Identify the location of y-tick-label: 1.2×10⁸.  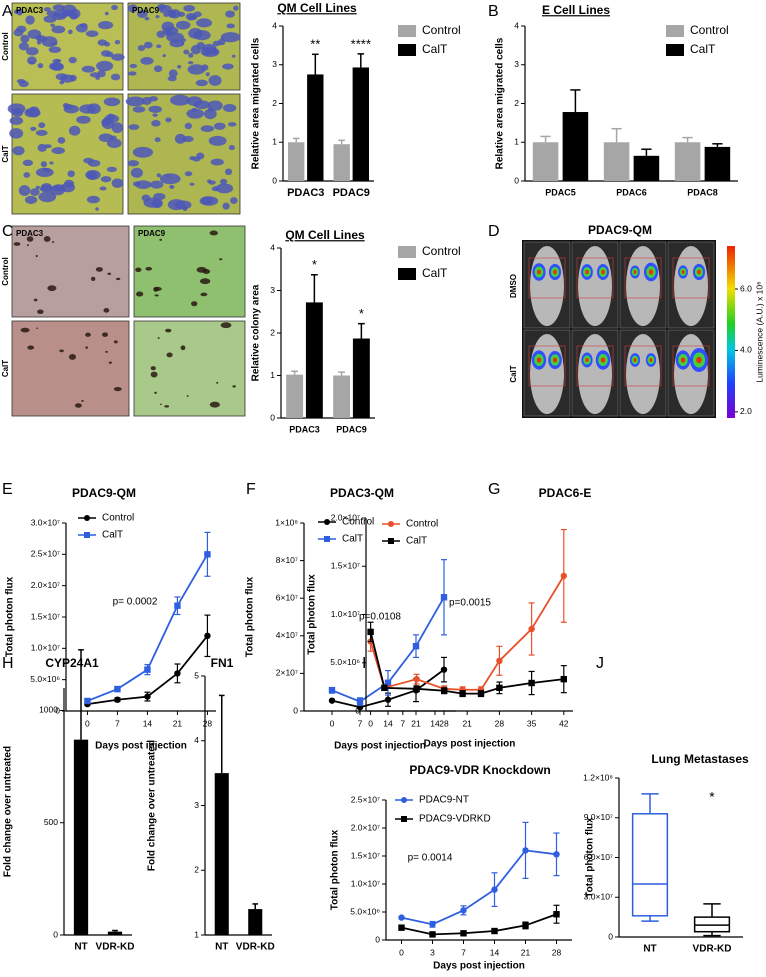
(598, 777).